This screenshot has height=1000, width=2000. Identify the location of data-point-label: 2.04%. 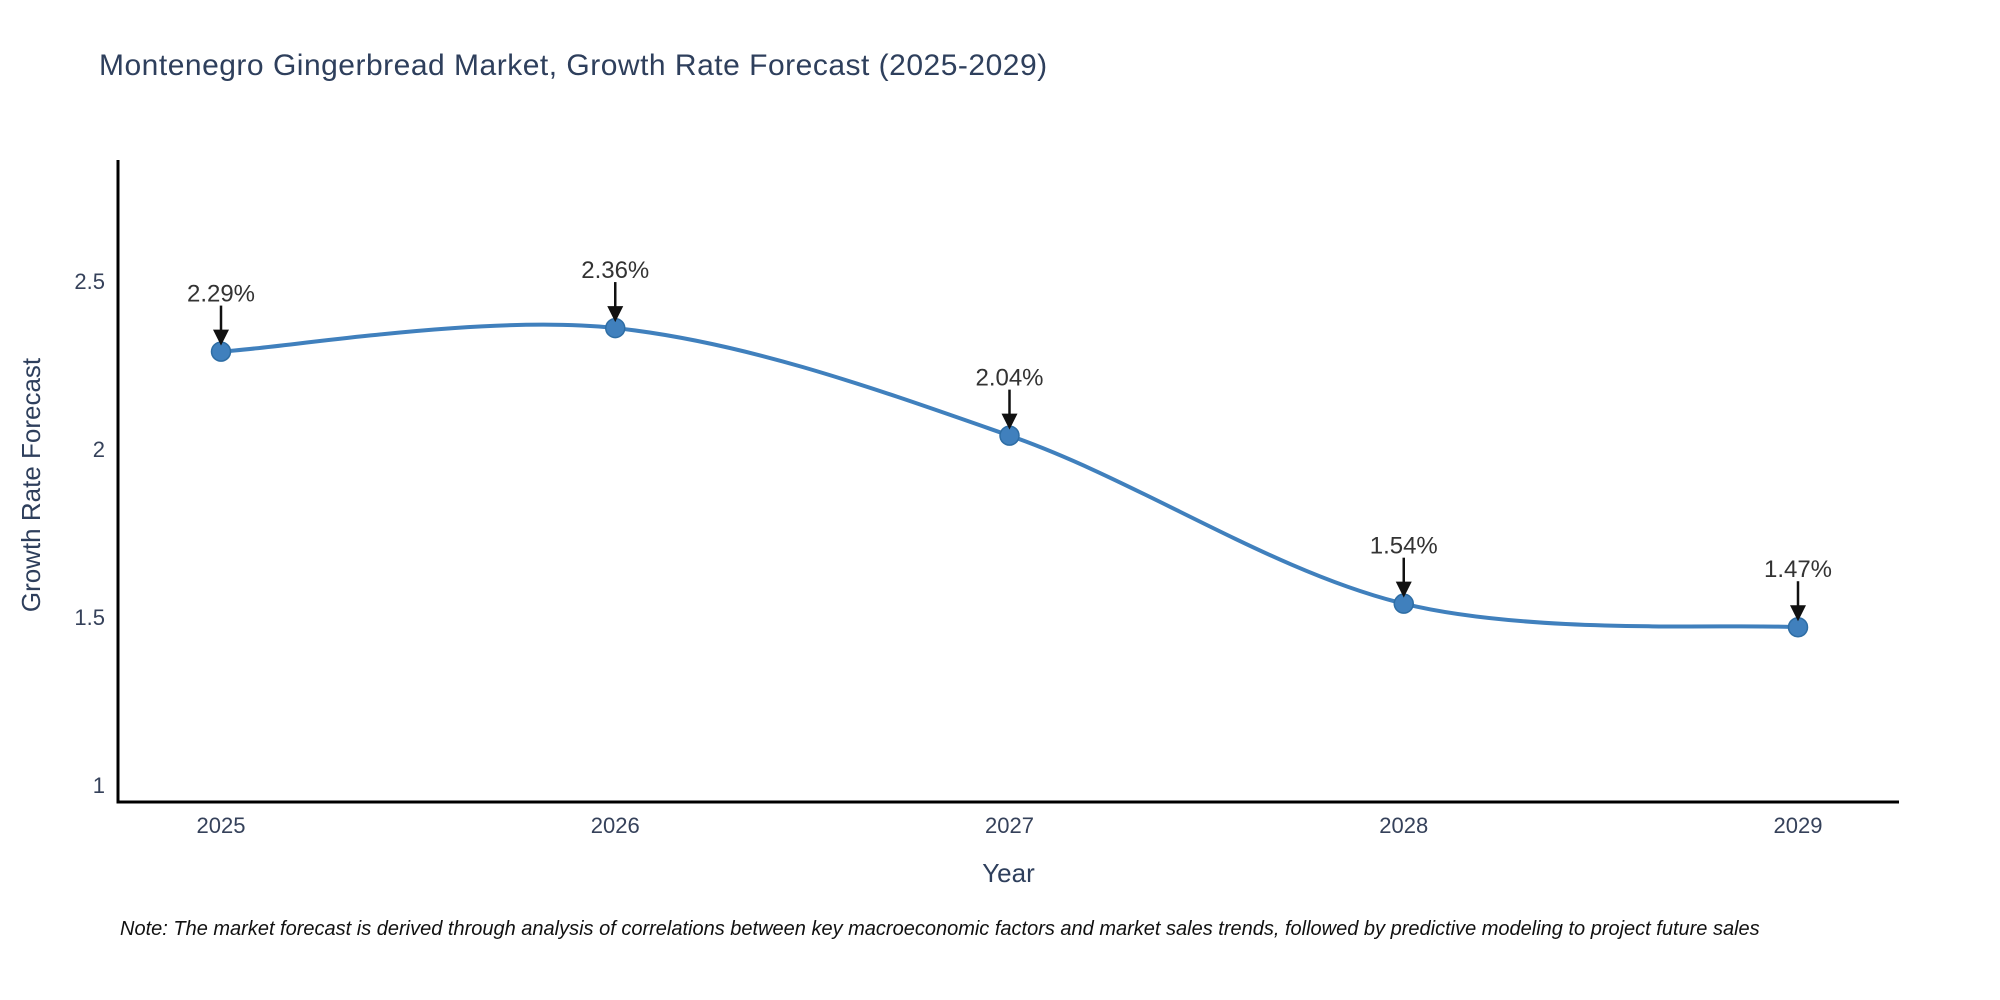
(1009, 378).